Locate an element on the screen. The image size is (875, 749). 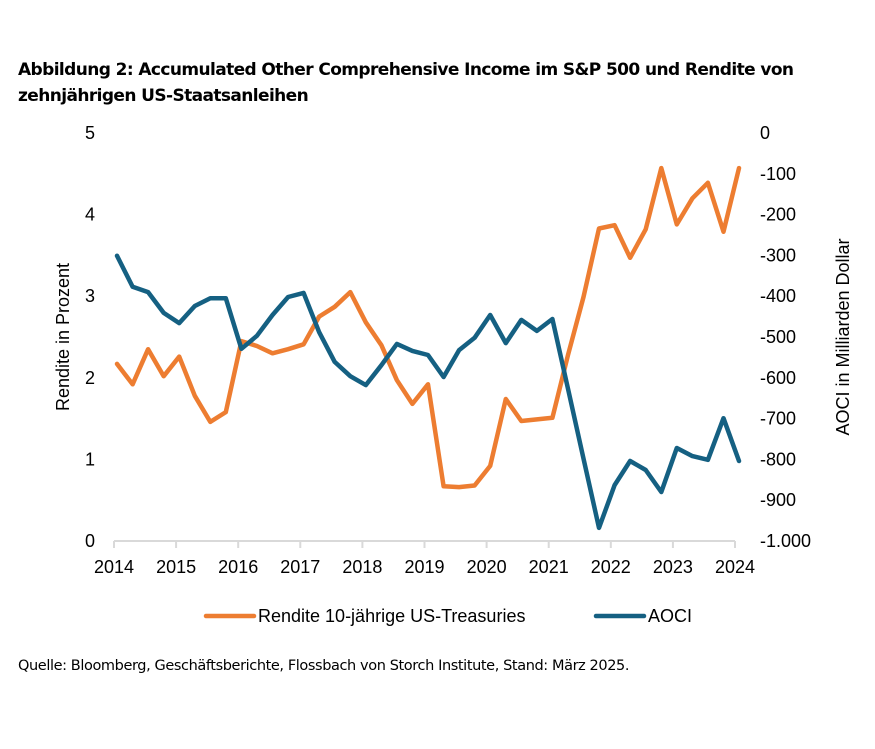
x-tick-label: 2019 is located at coordinates (424, 567).